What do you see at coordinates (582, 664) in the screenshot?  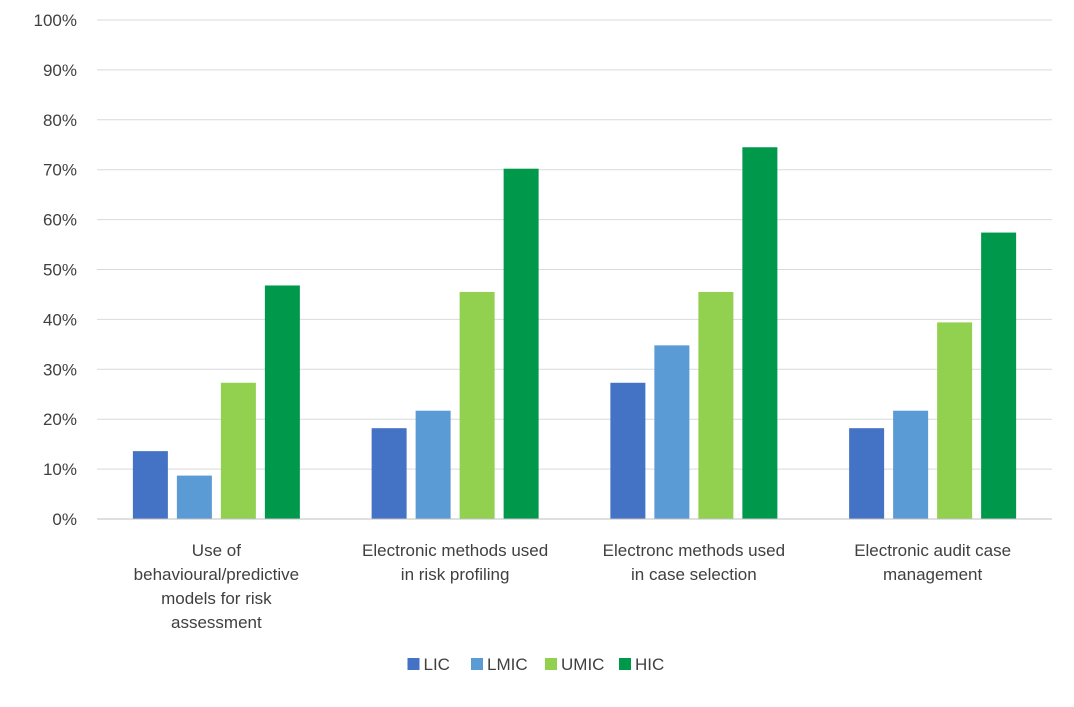 I see `legend-label: UMIC` at bounding box center [582, 664].